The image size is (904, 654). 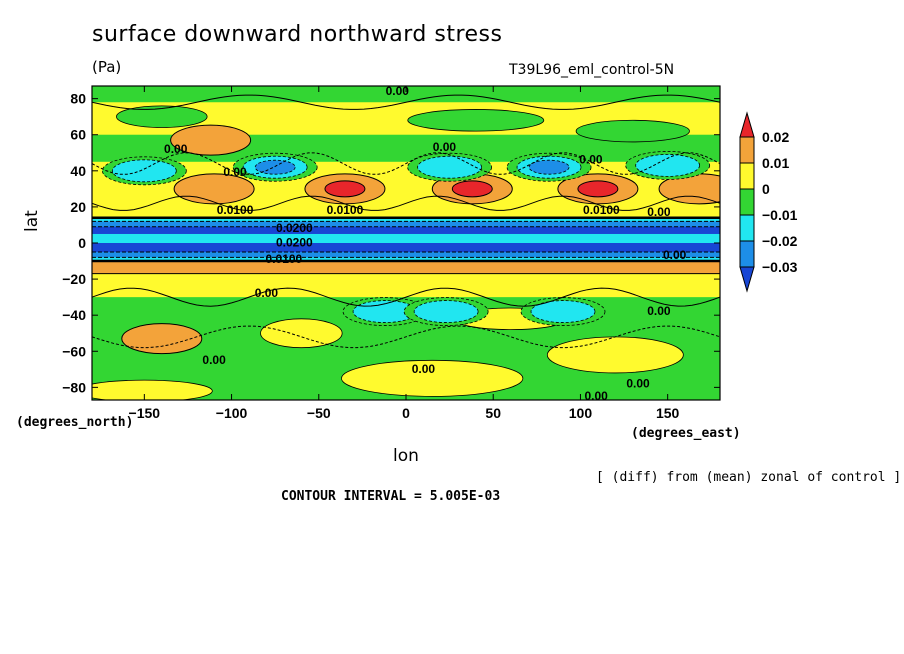 I want to click on x-axis-label: lon, so click(x=406, y=456).